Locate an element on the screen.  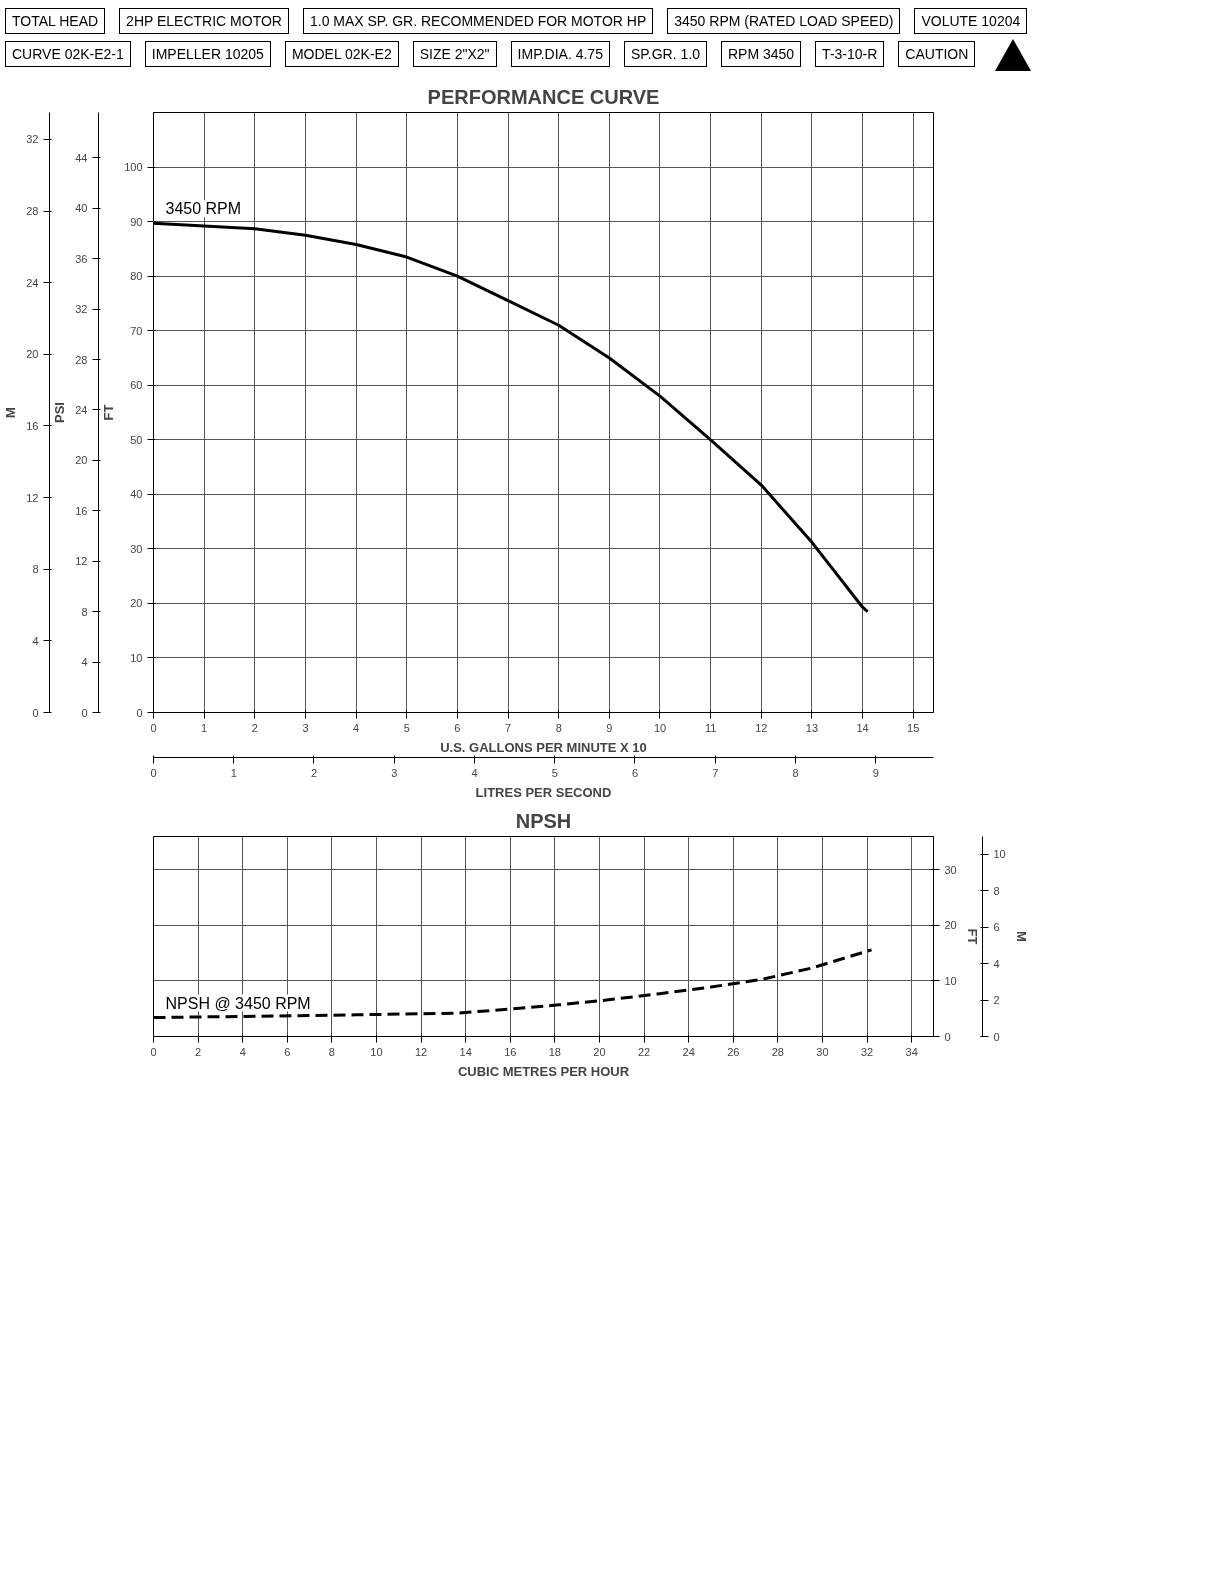
x2-tick-label: 1 is located at coordinates (233, 772).